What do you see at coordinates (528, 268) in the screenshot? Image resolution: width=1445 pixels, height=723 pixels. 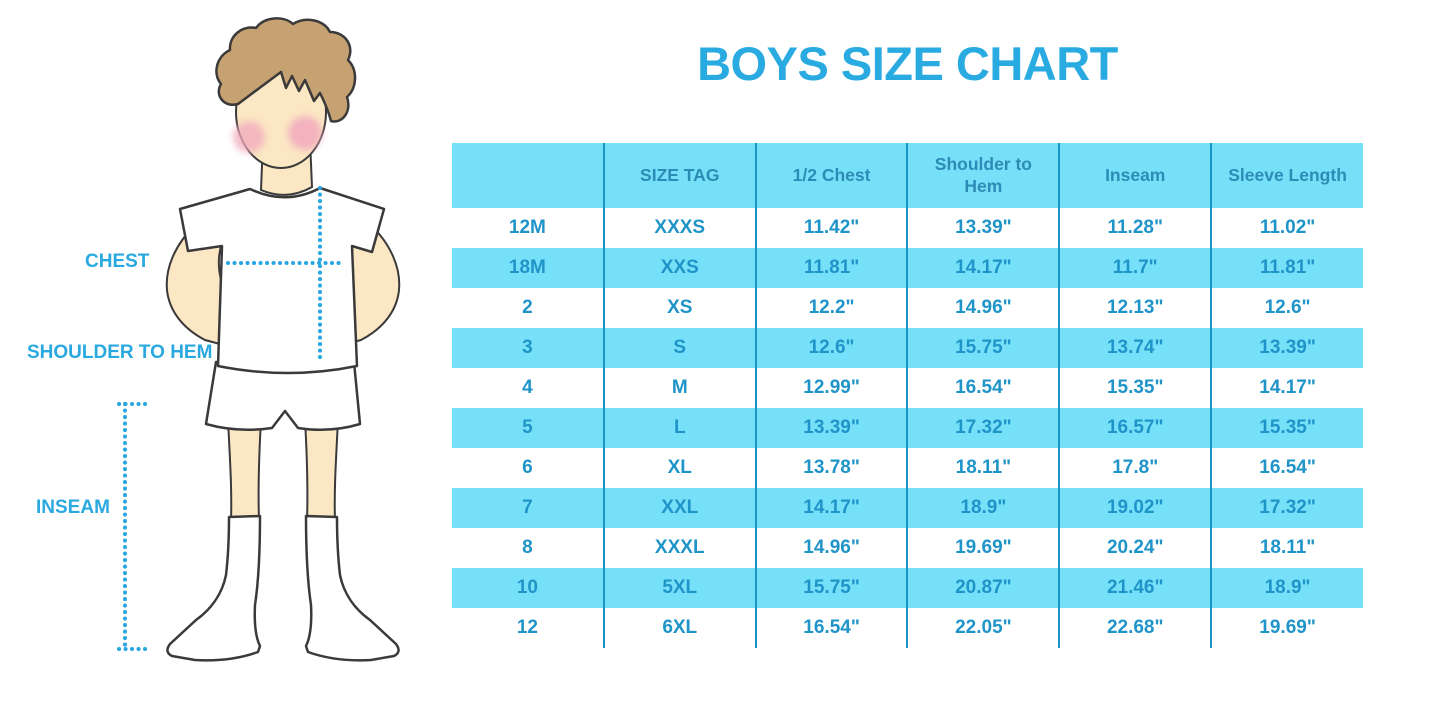 I see `size-label-cell: 18M` at bounding box center [528, 268].